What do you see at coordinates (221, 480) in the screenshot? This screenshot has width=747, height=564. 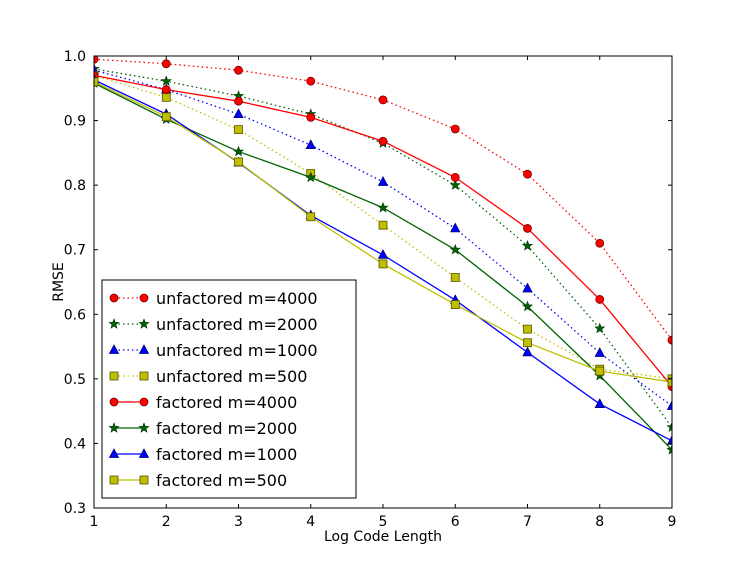 I see `legend-label: factored m=500` at bounding box center [221, 480].